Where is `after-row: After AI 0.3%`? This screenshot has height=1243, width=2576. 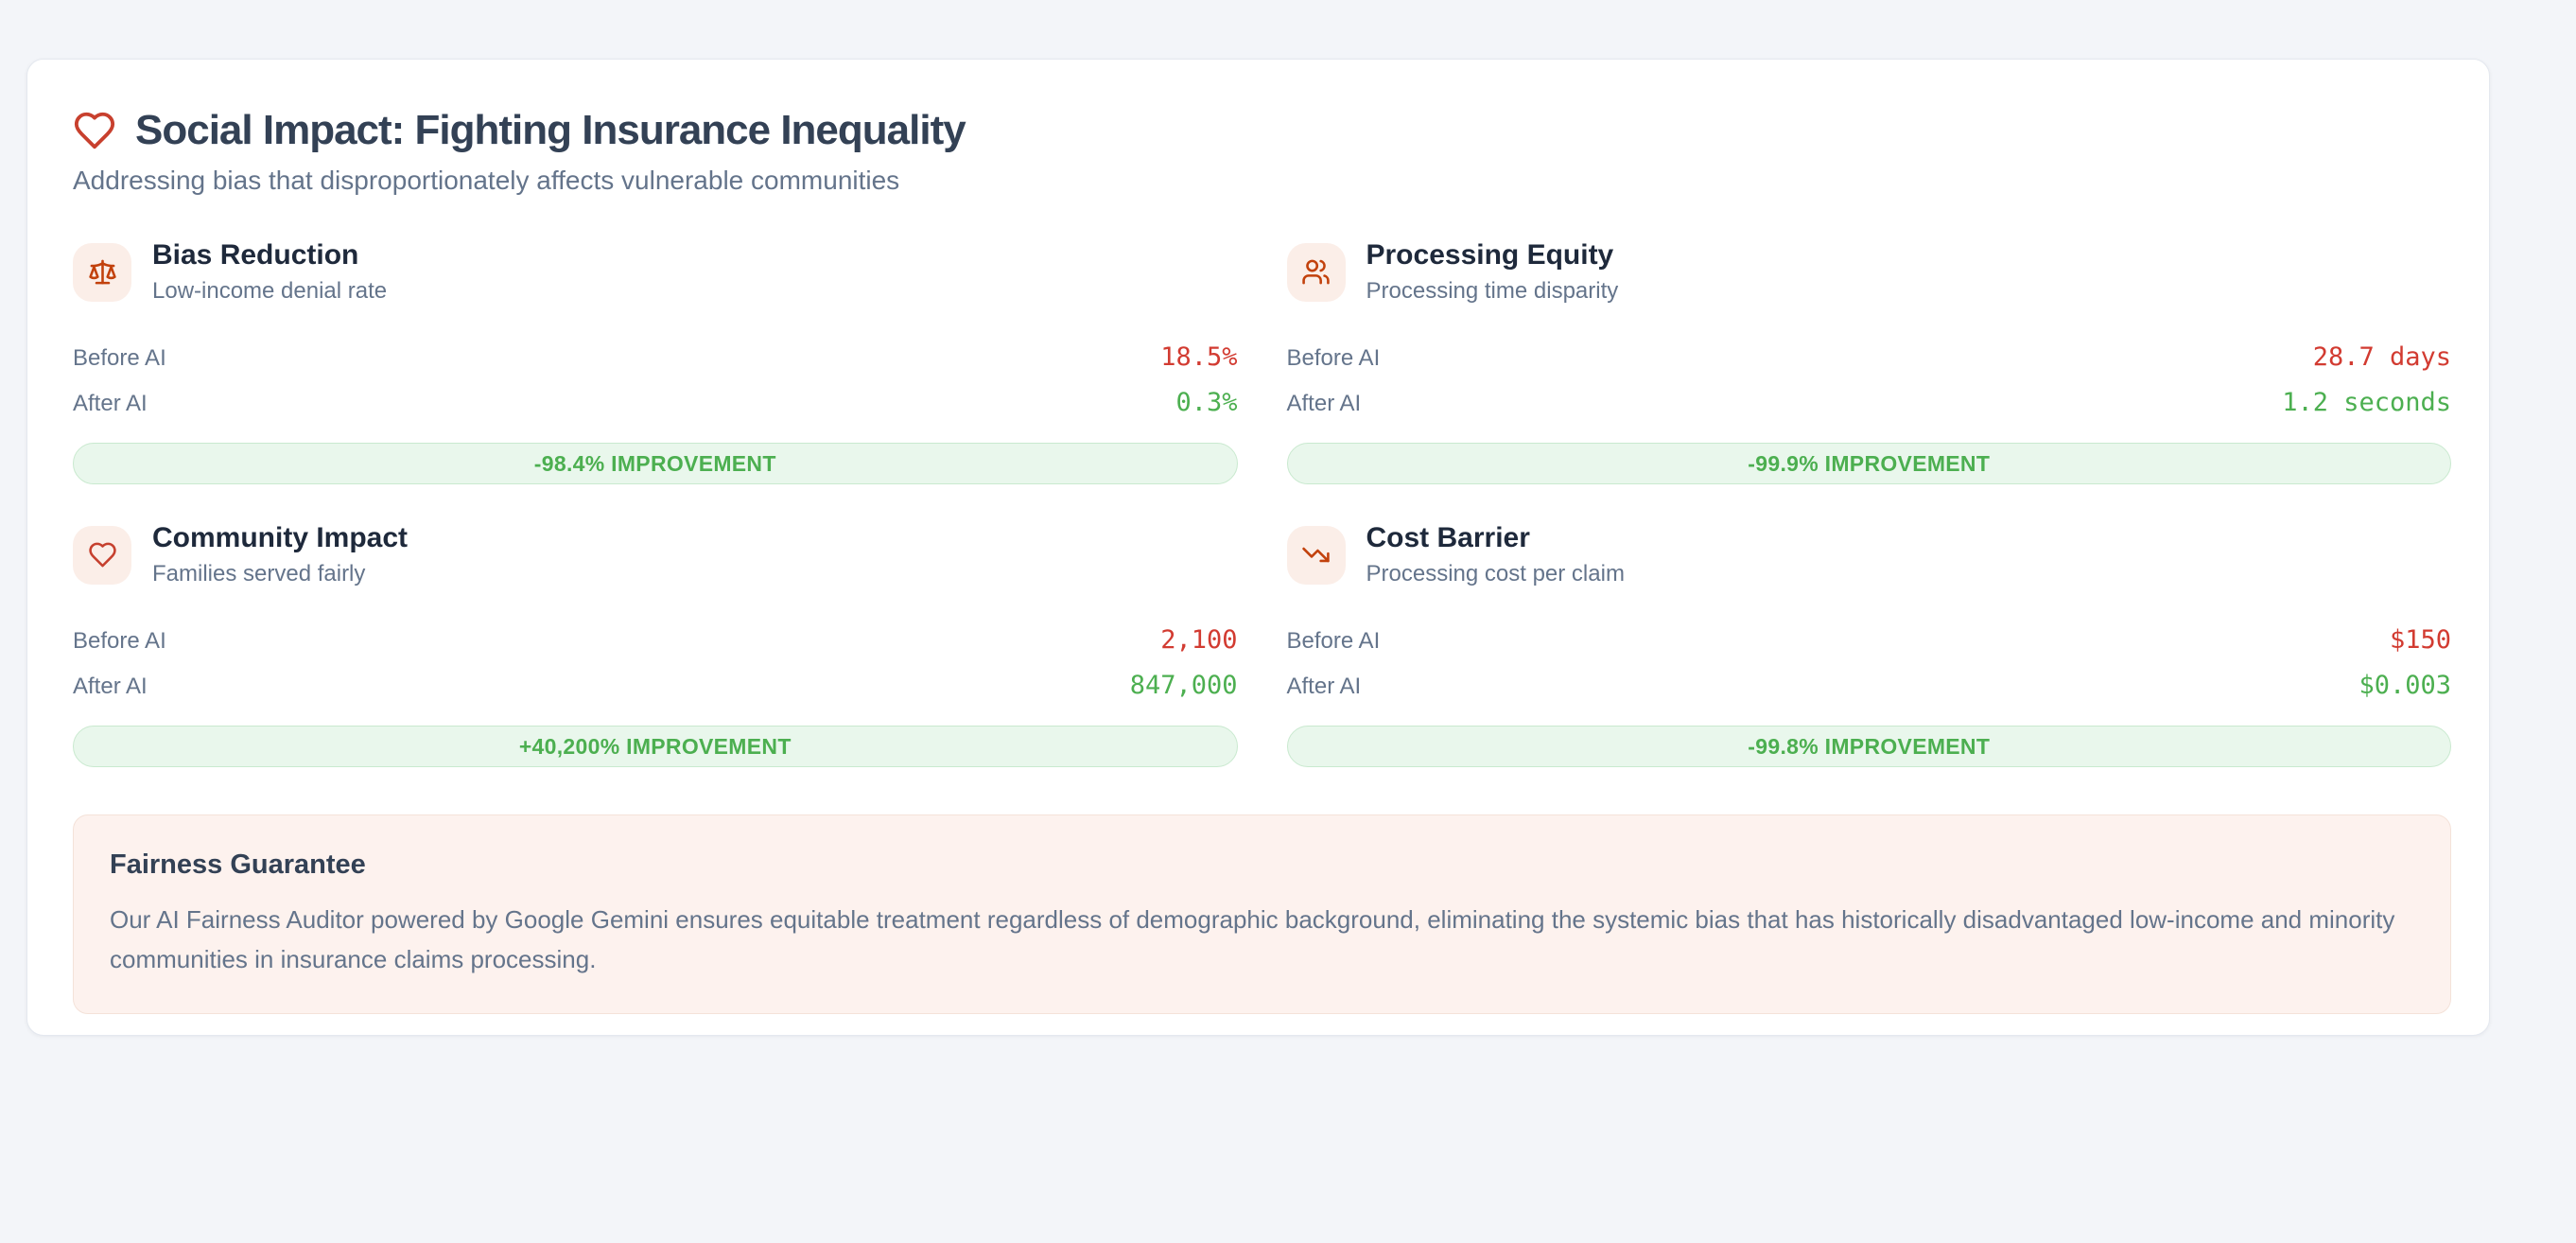
after-row: After AI 0.3% is located at coordinates (655, 403).